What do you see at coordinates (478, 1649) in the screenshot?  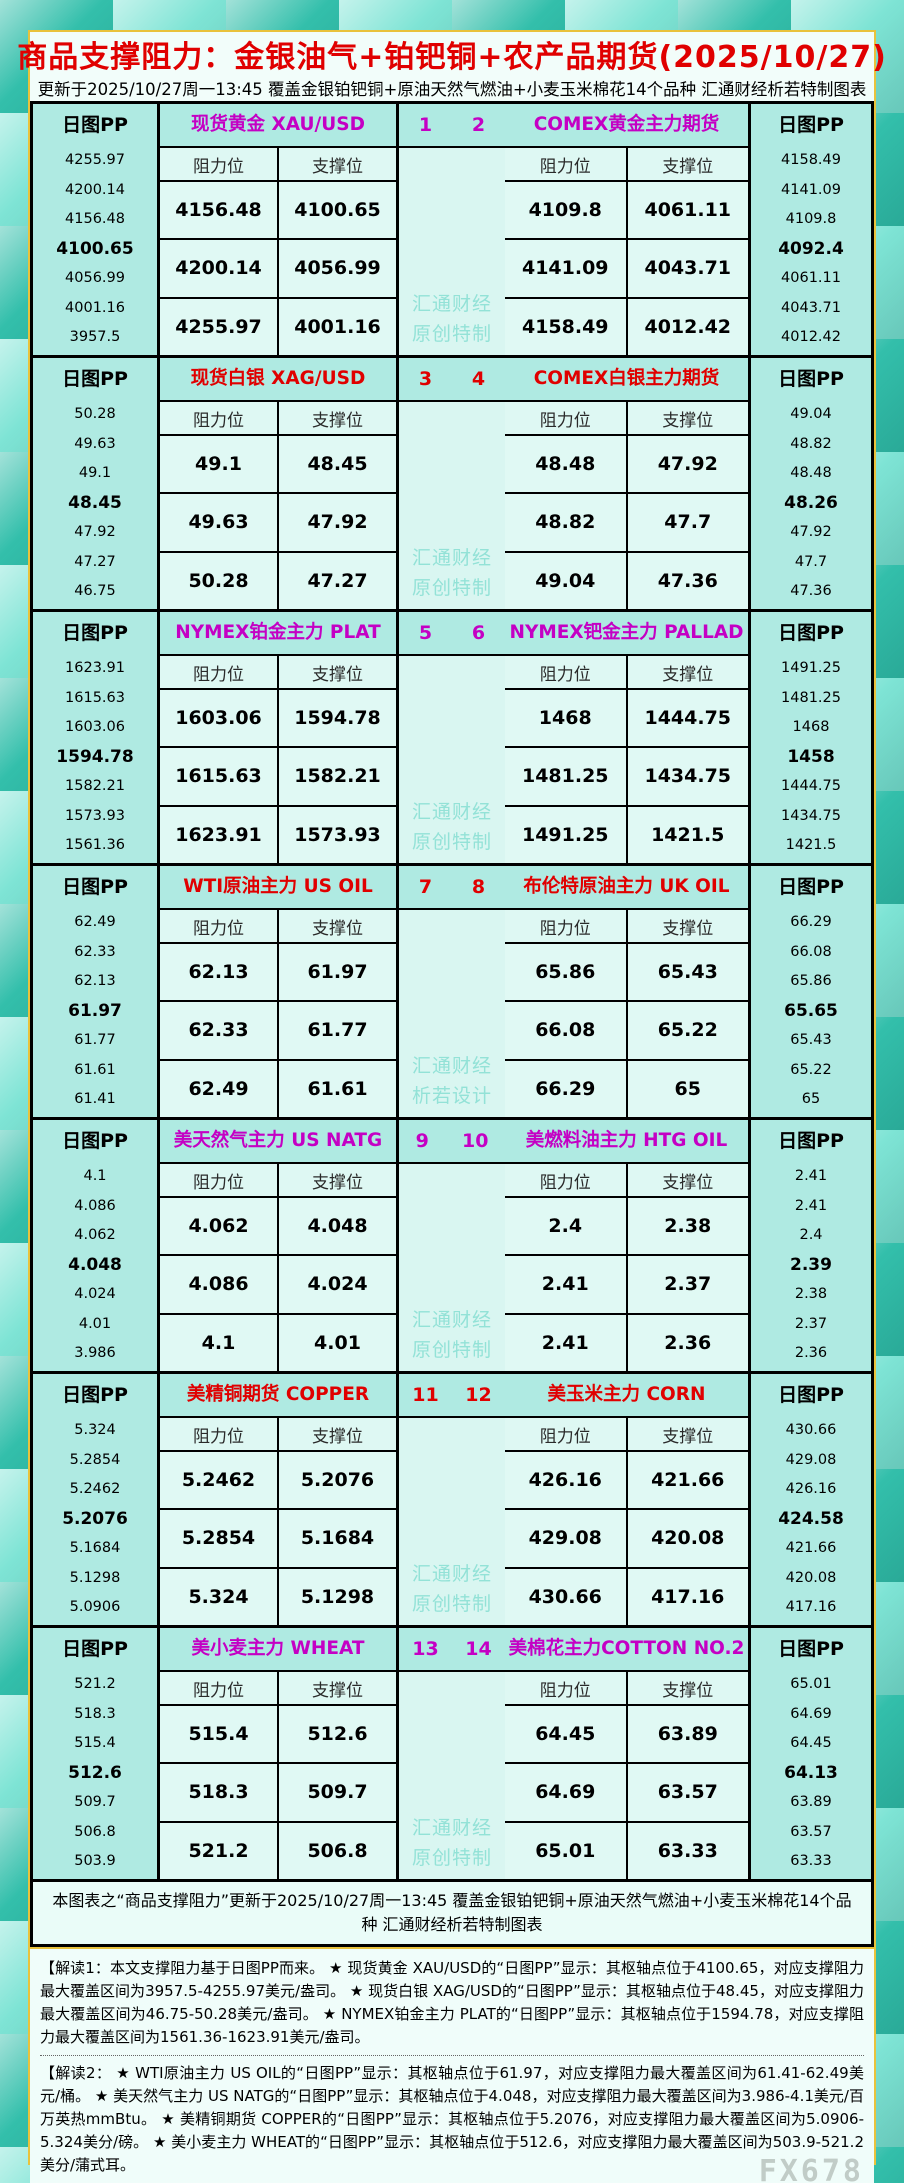 I see `panel-number-right: 14` at bounding box center [478, 1649].